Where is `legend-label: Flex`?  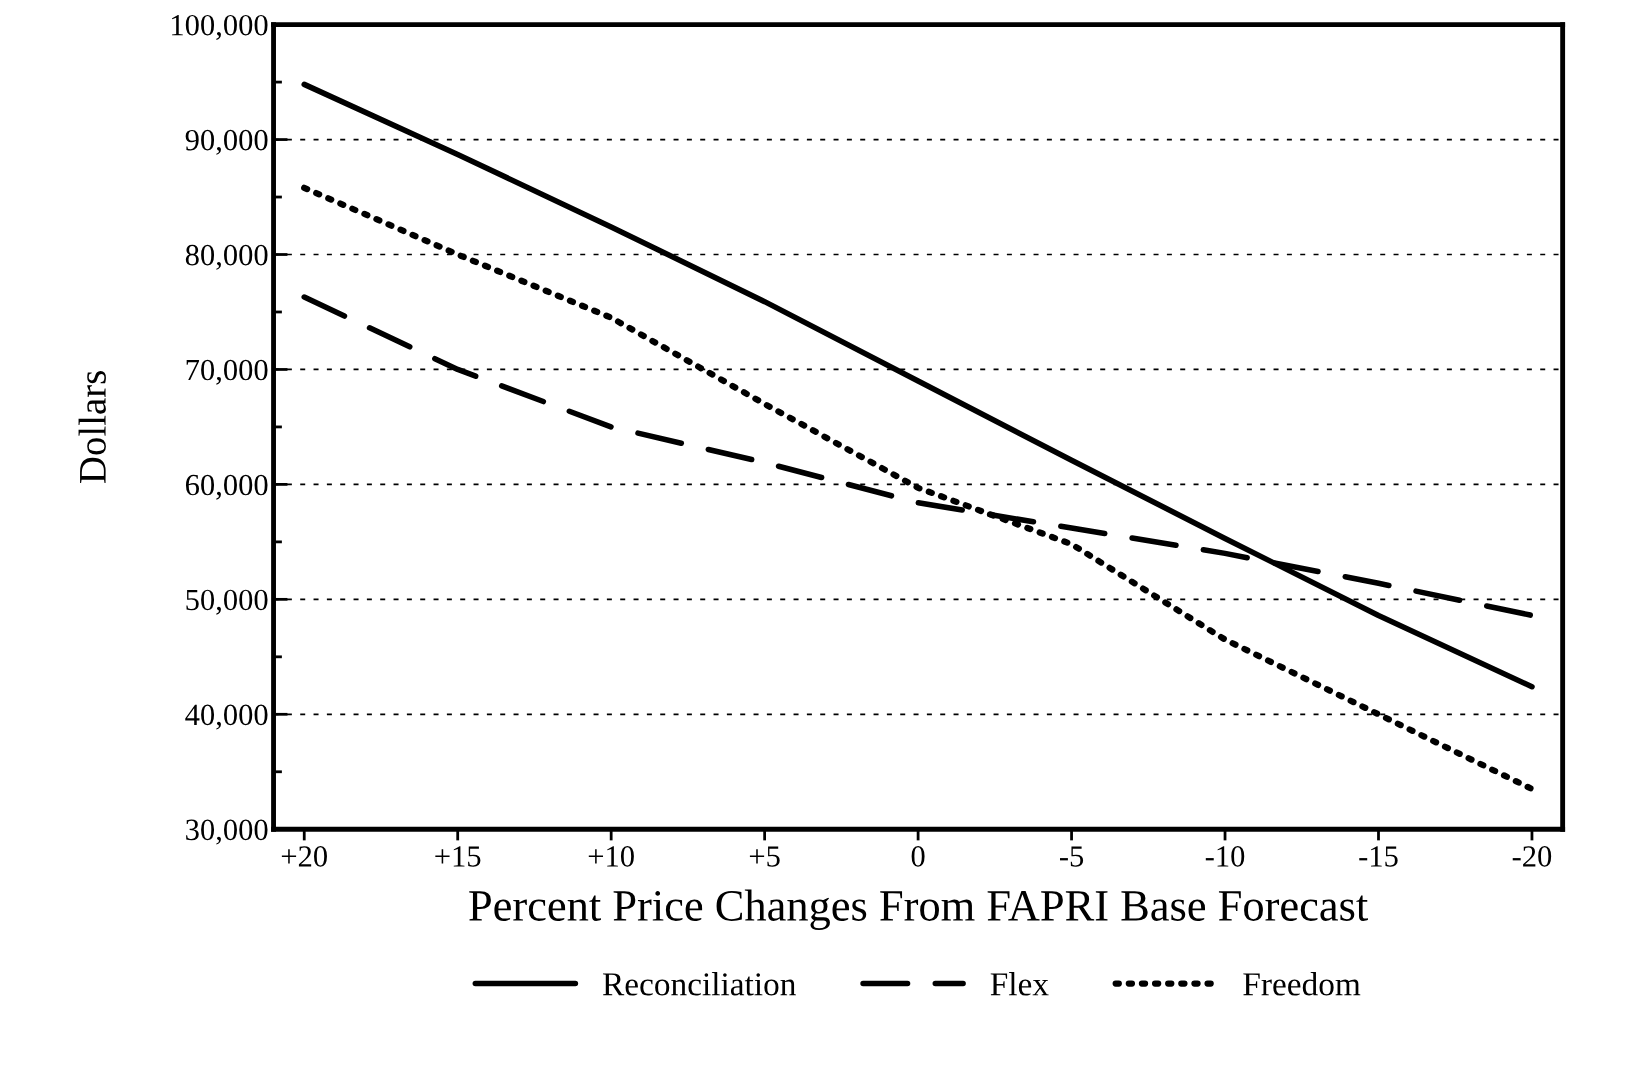 legend-label: Flex is located at coordinates (1019, 984).